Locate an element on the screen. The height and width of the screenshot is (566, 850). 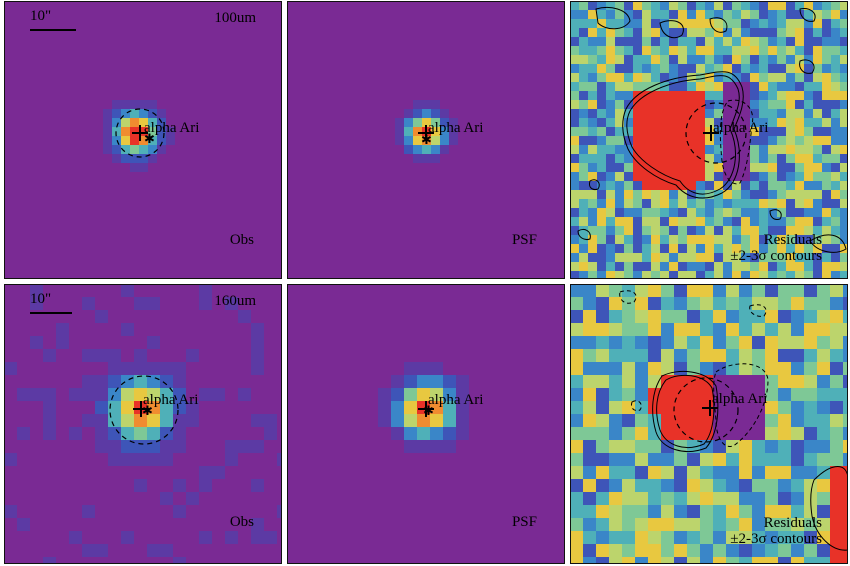
obs-overlay-160um: ✱ is located at coordinates (104, 378).